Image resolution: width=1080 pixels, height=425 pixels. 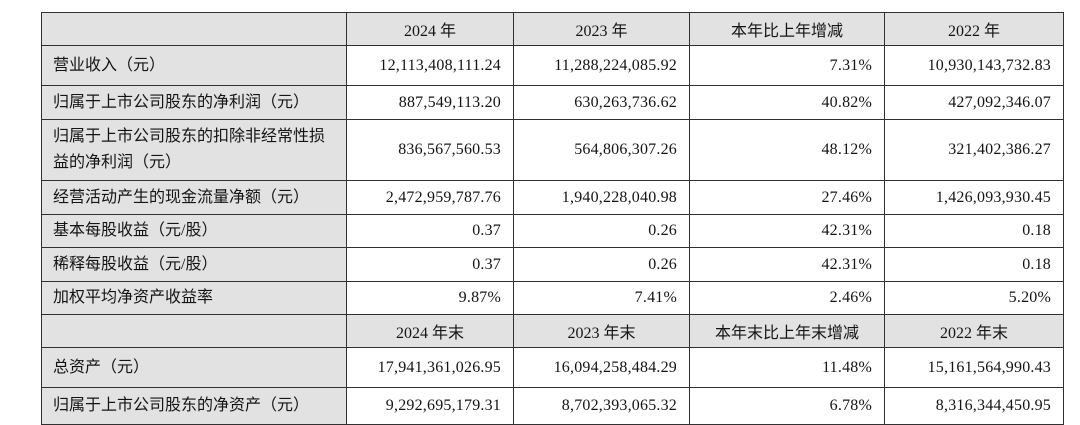 I want to click on cell-value: 17,941,361,026.95, so click(x=430, y=367).